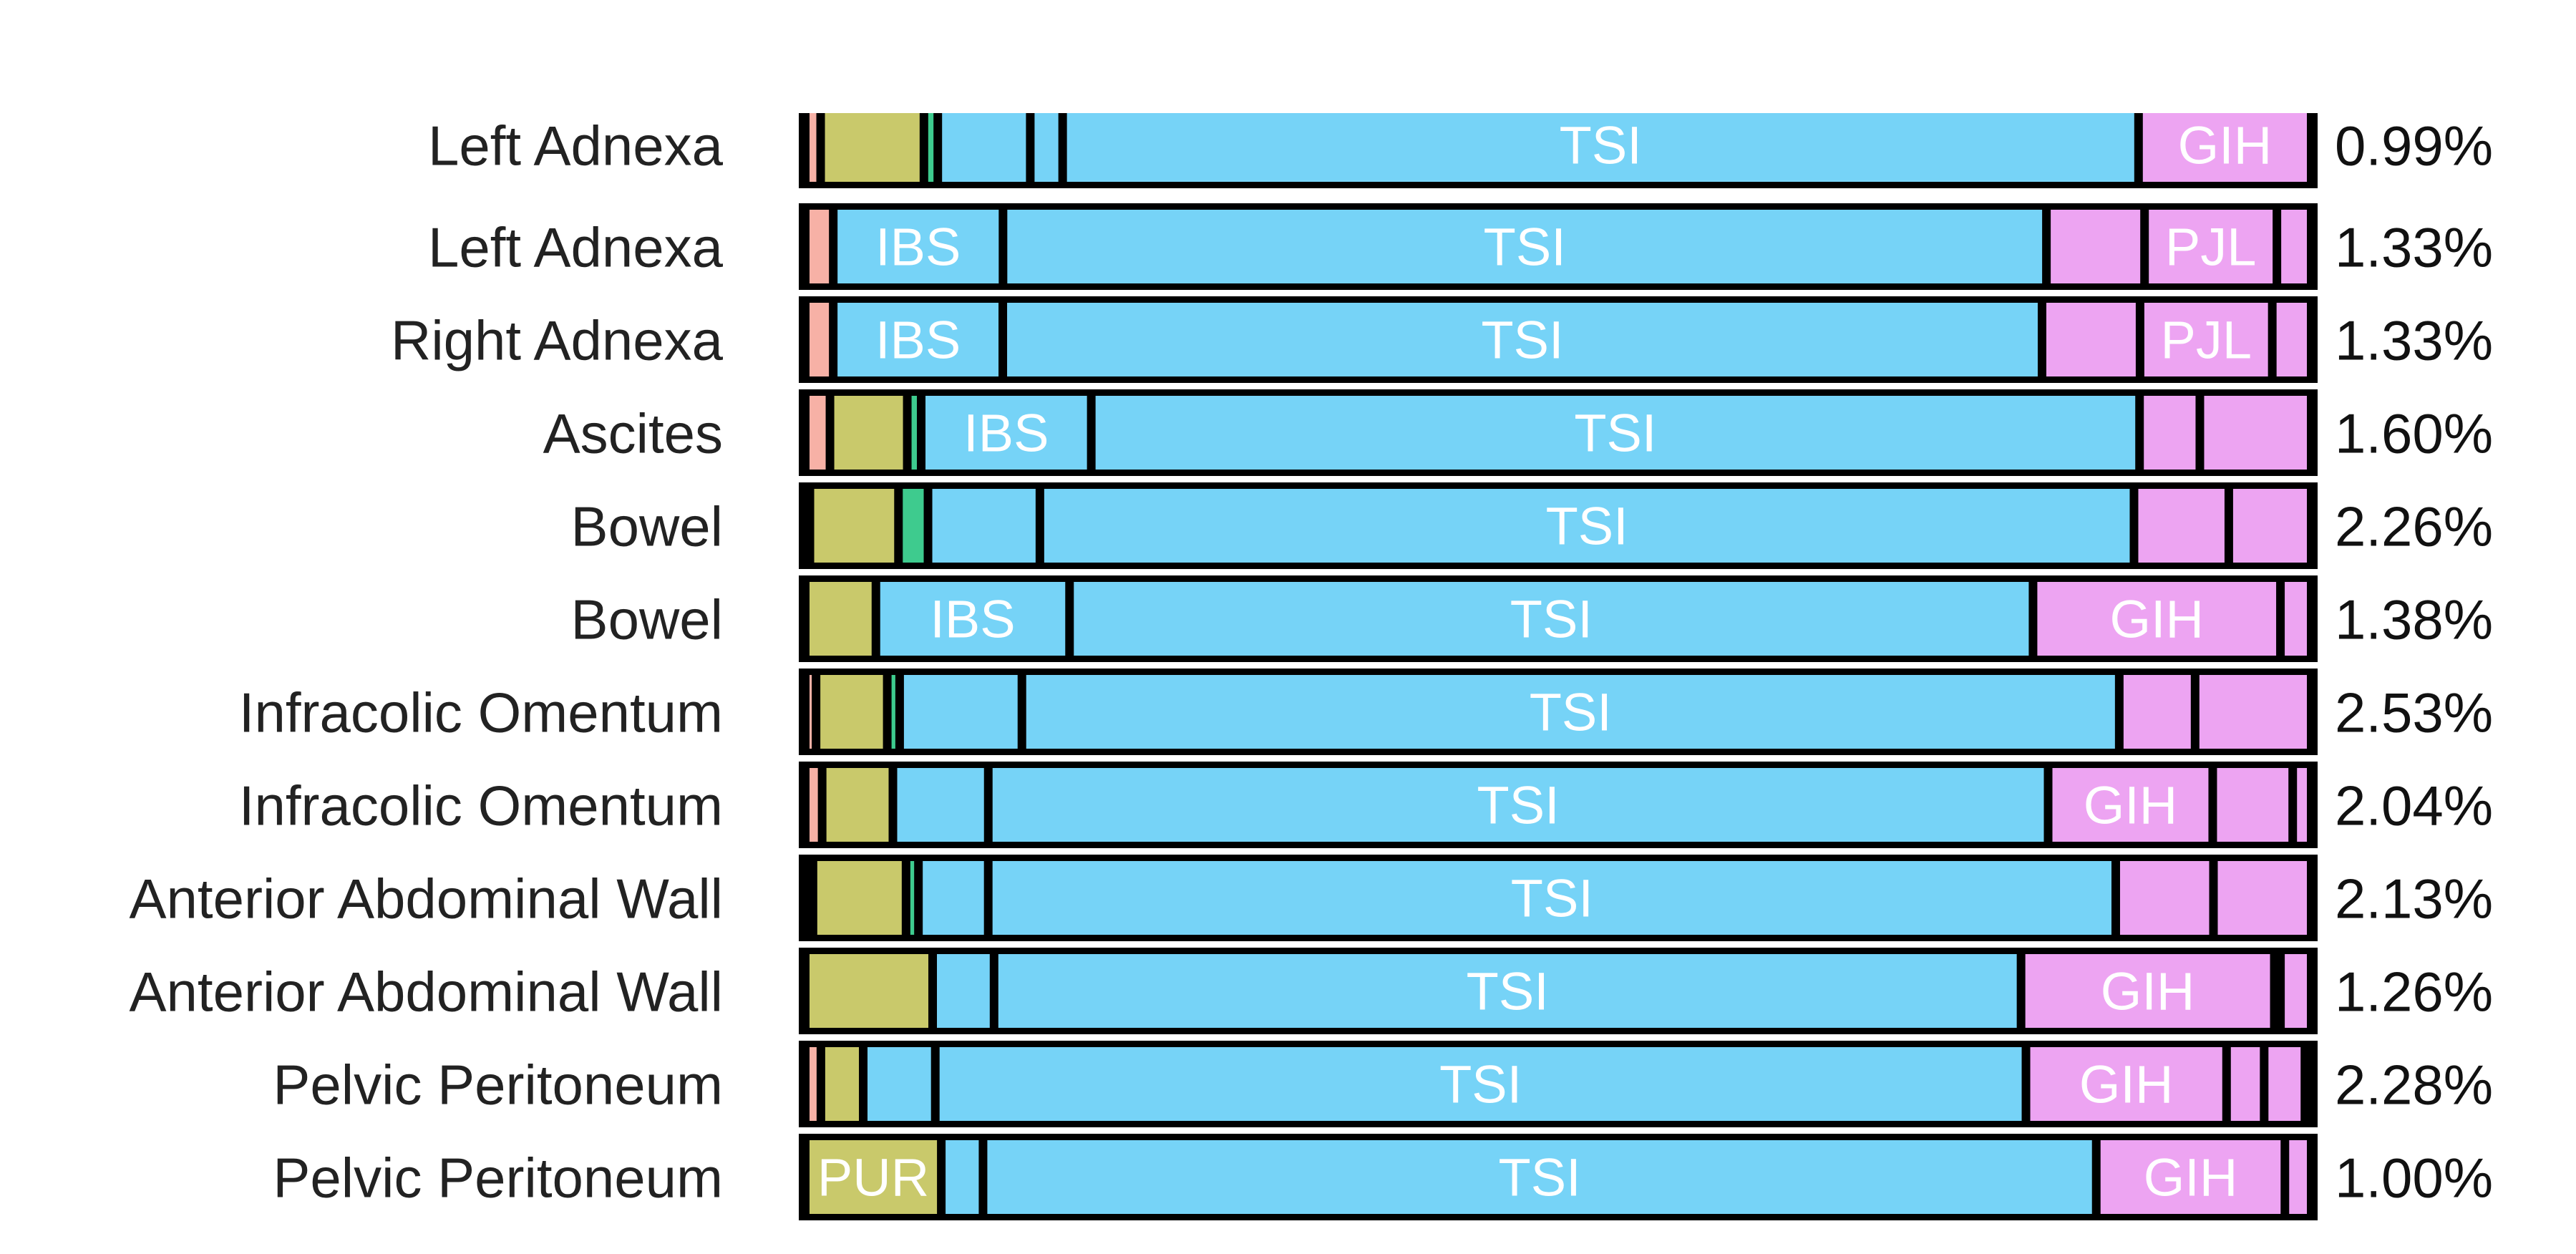  I want to click on value-label: 2.04%, so click(2414, 805).